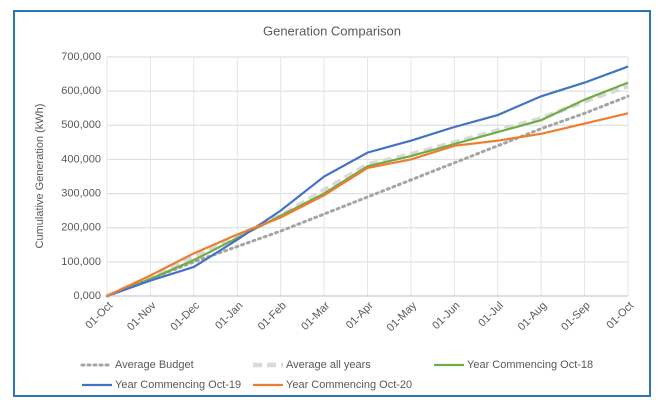 Image resolution: width=663 pixels, height=400 pixels. What do you see at coordinates (178, 385) in the screenshot?
I see `legend-label: Year Commencing Oct-19` at bounding box center [178, 385].